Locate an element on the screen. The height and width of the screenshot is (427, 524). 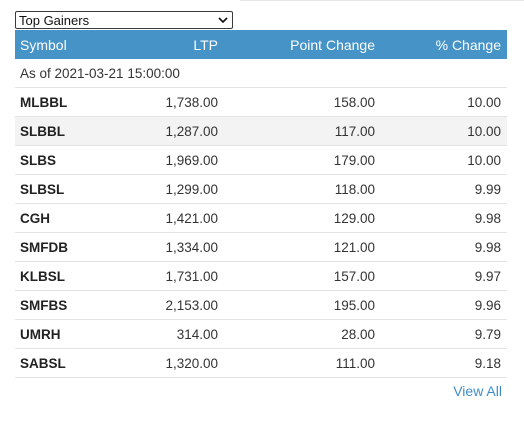
cell-ltp: 1,738.00 is located at coordinates (191, 102).